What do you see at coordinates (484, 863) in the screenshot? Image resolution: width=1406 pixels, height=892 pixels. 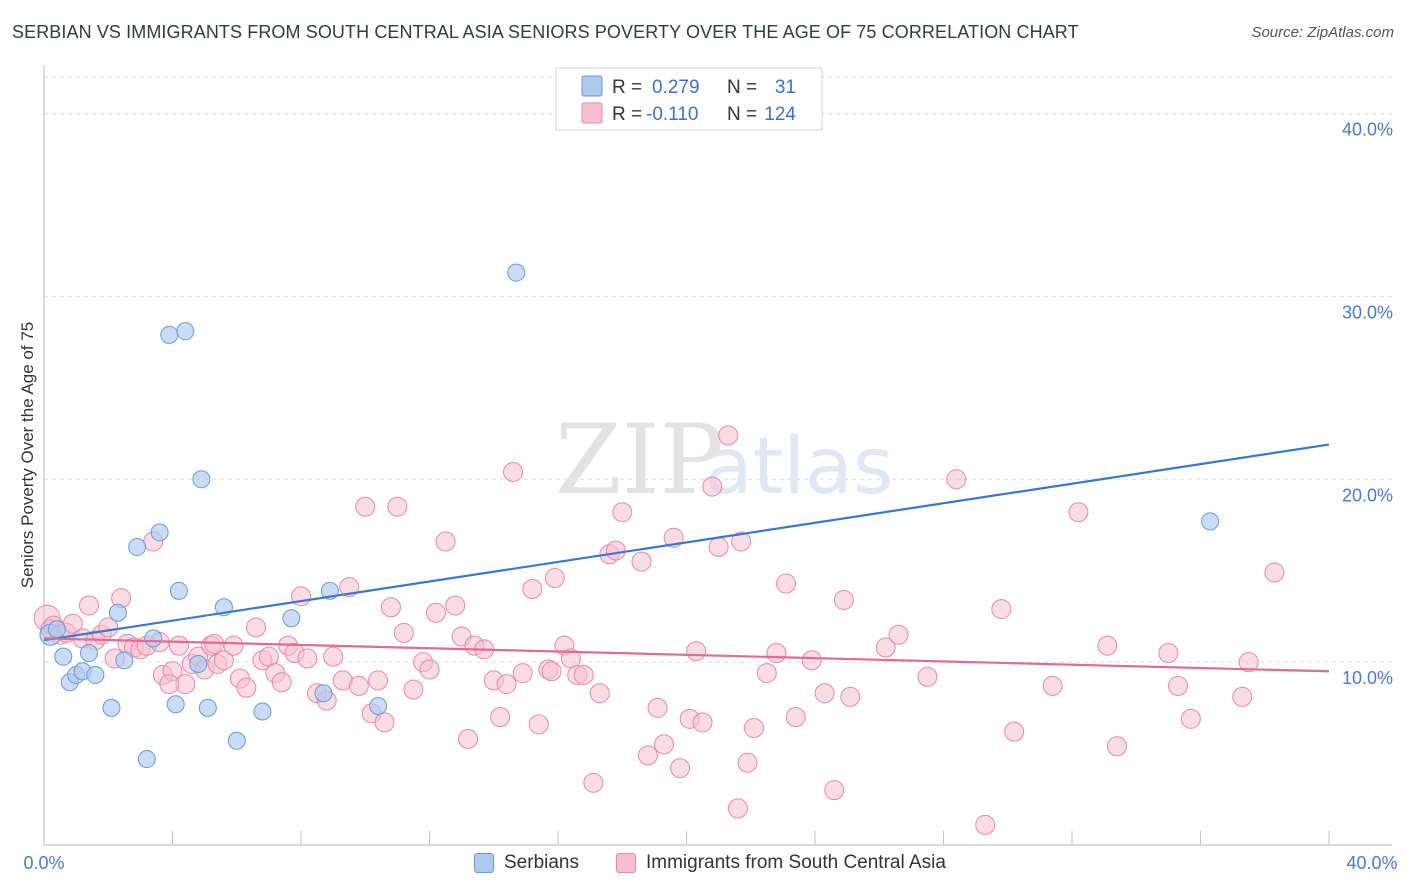 I see `legend-swatch-serbians-bottom` at bounding box center [484, 863].